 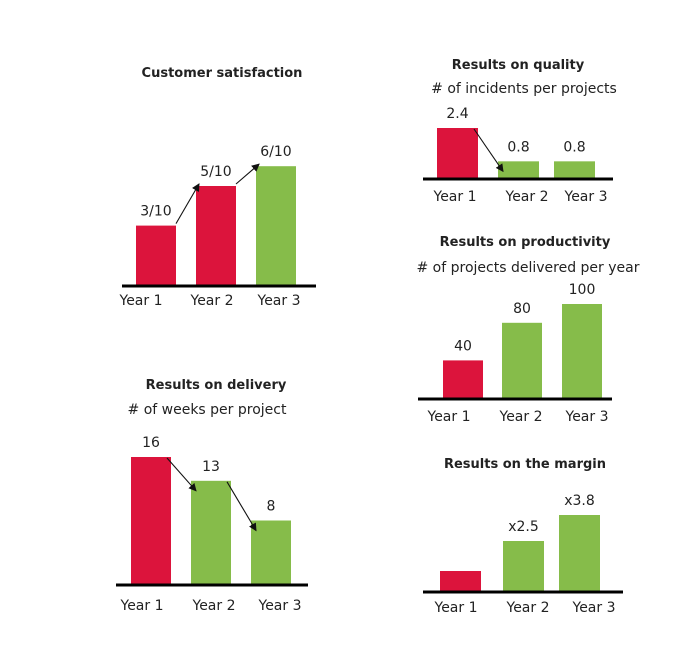 I want to click on data-label: 3/10, so click(x=155, y=212).